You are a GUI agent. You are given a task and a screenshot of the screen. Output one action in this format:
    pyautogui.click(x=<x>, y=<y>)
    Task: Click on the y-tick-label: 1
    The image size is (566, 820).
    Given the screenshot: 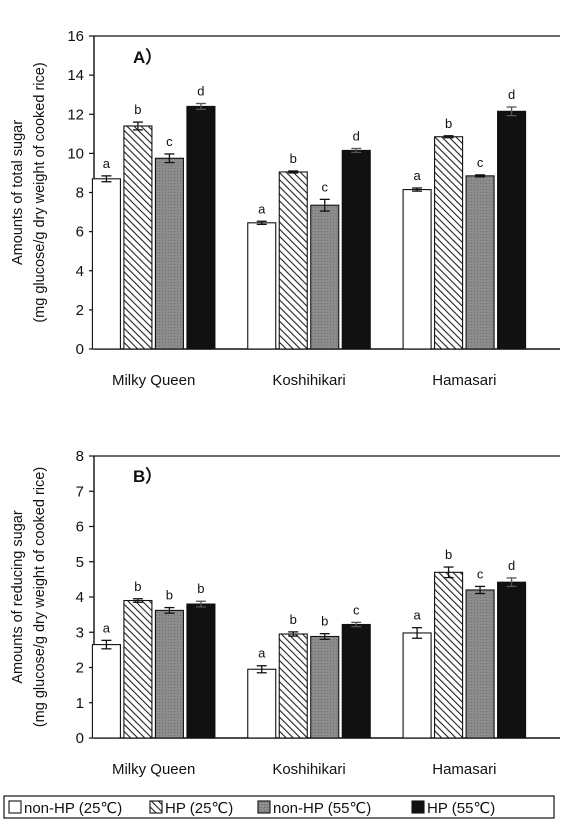 What is the action you would take?
    pyautogui.click(x=80, y=703)
    